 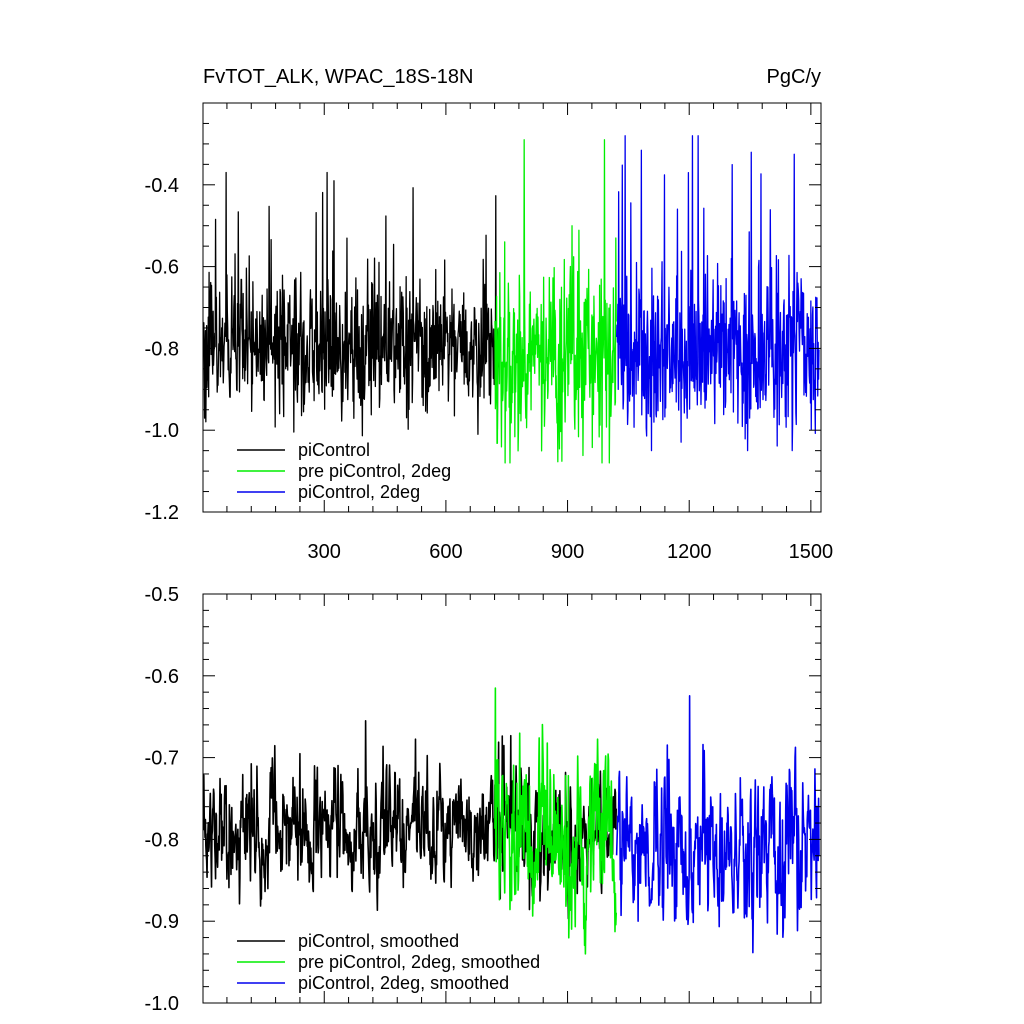 I want to click on x-tick-label: 300, so click(x=324, y=552).